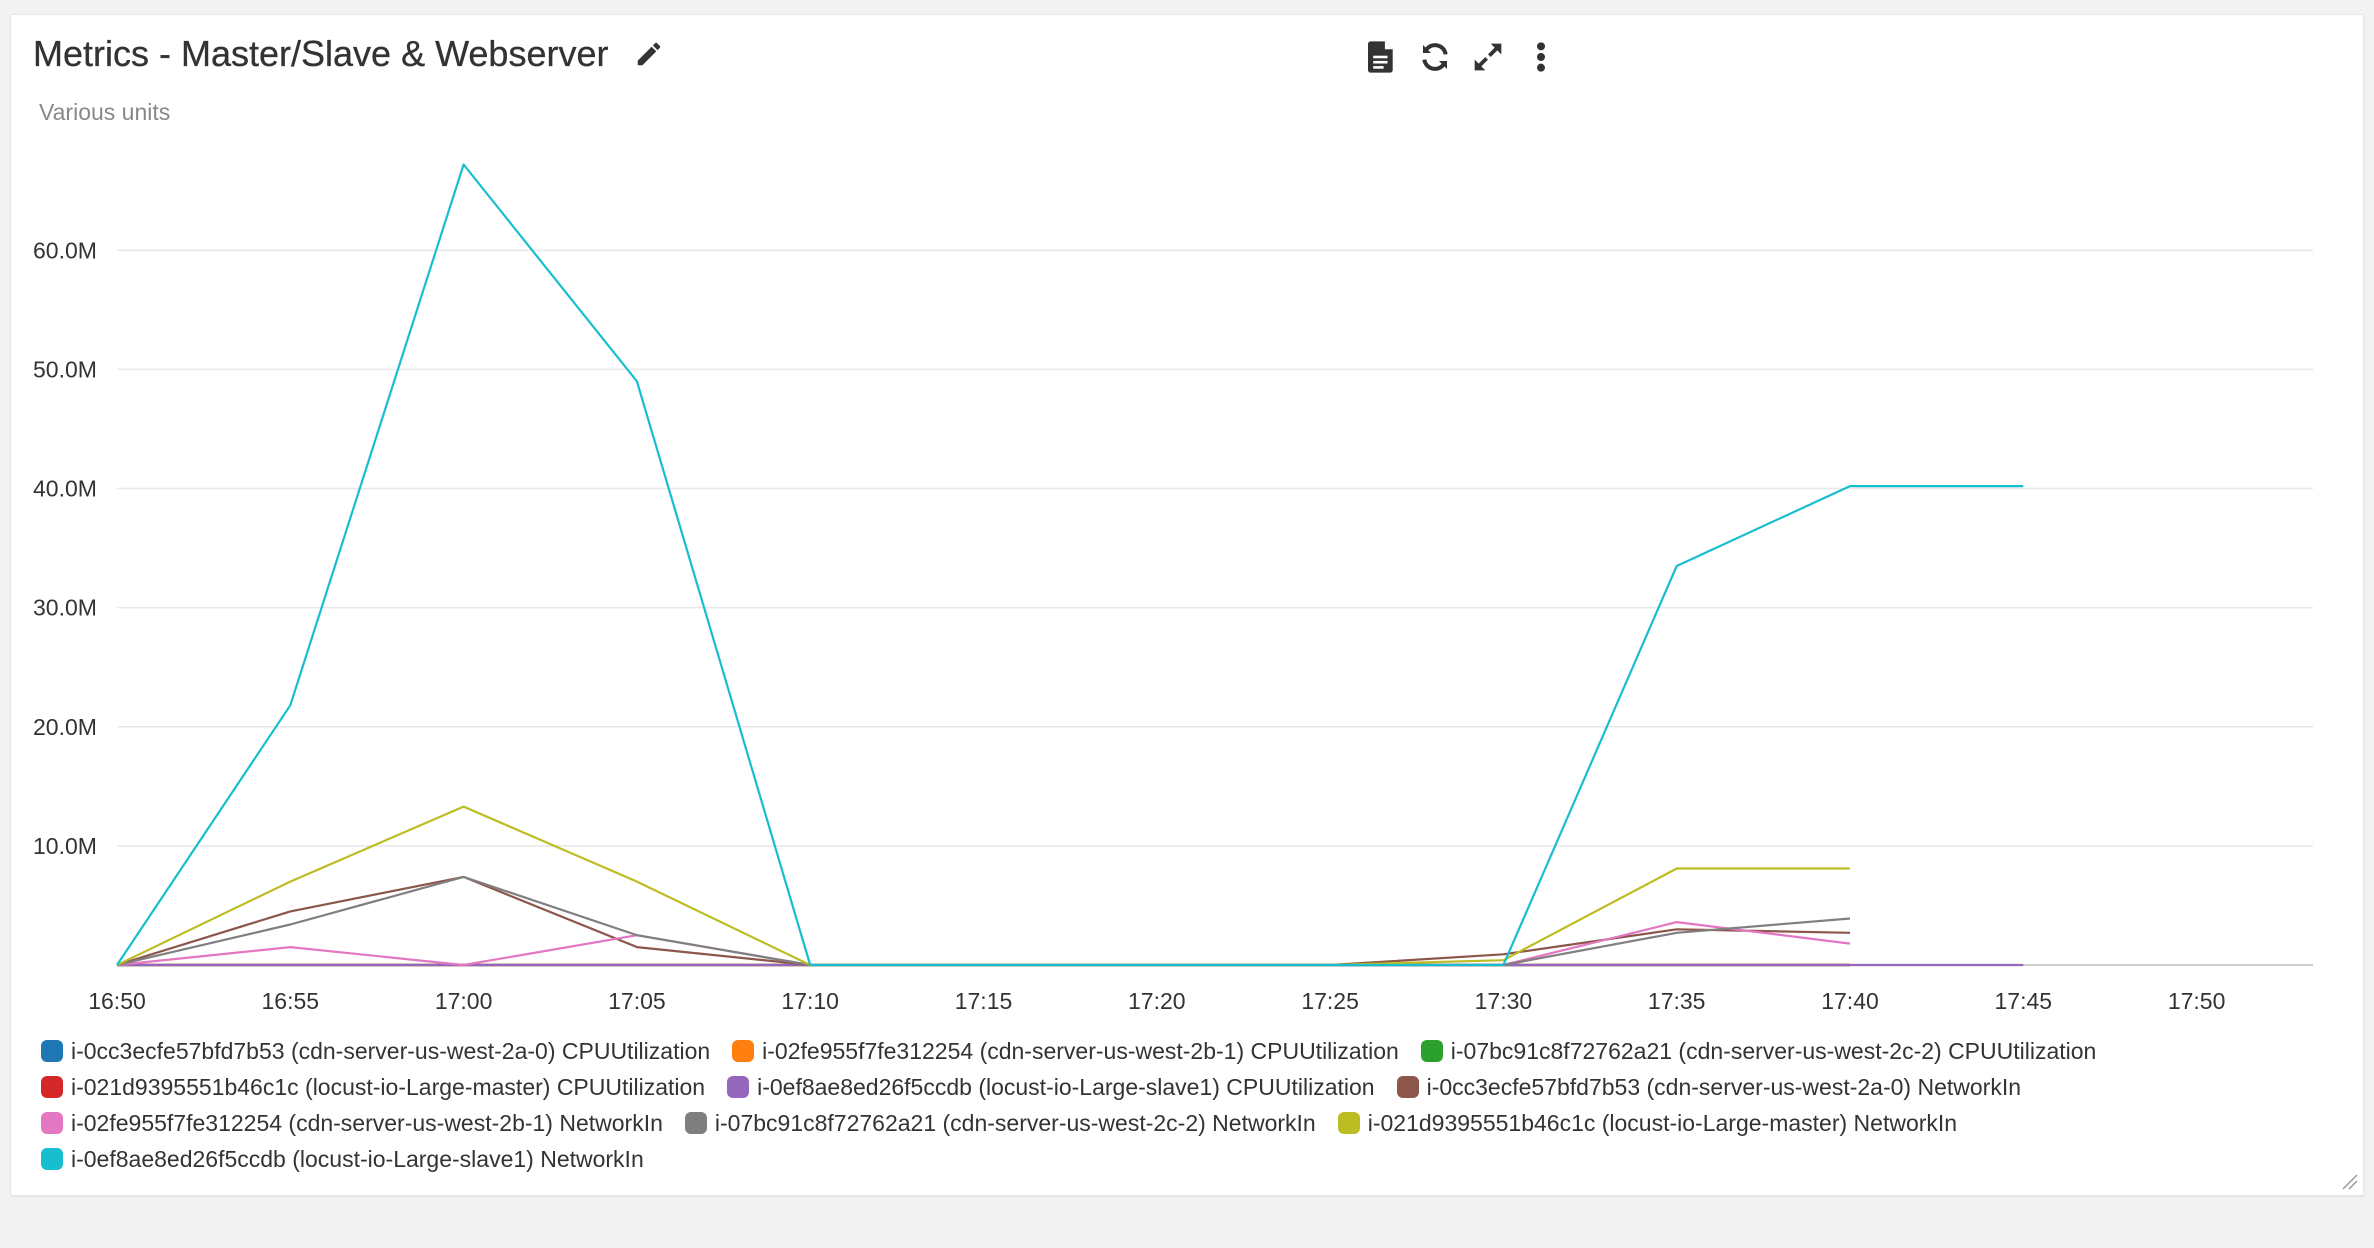 The image size is (2374, 1248). I want to click on x-tick-label: 17:40, so click(1850, 1001).